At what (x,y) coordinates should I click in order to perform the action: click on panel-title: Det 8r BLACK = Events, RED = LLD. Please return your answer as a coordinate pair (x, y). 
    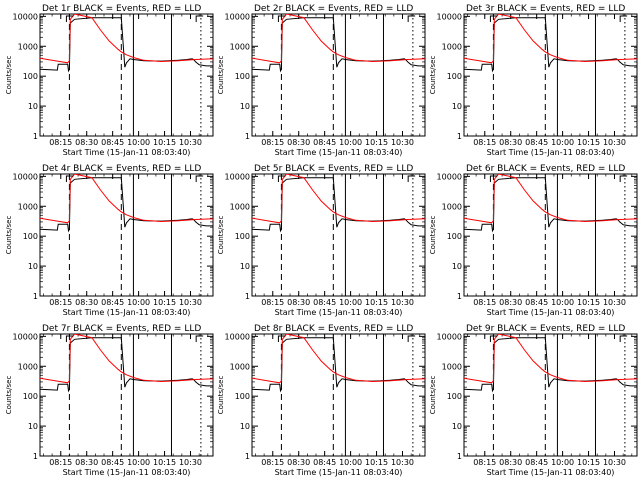
    Looking at the image, I should click on (333, 329).